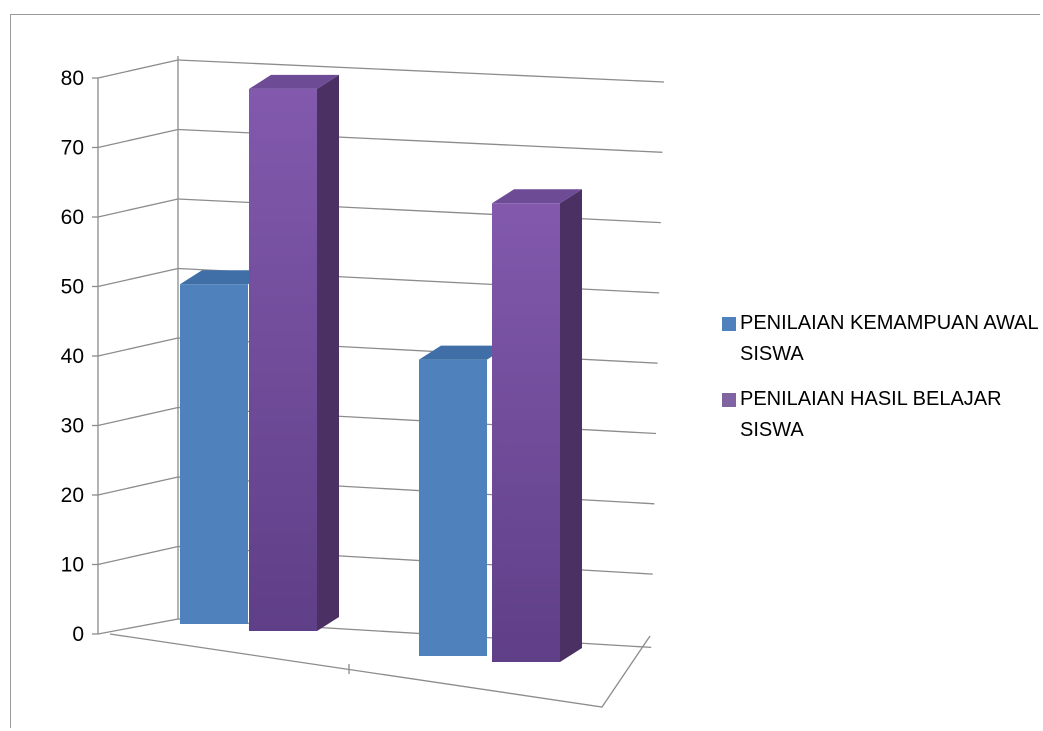 The width and height of the screenshot is (1043, 731). What do you see at coordinates (380, 670) in the screenshot?
I see `floor-outline` at bounding box center [380, 670].